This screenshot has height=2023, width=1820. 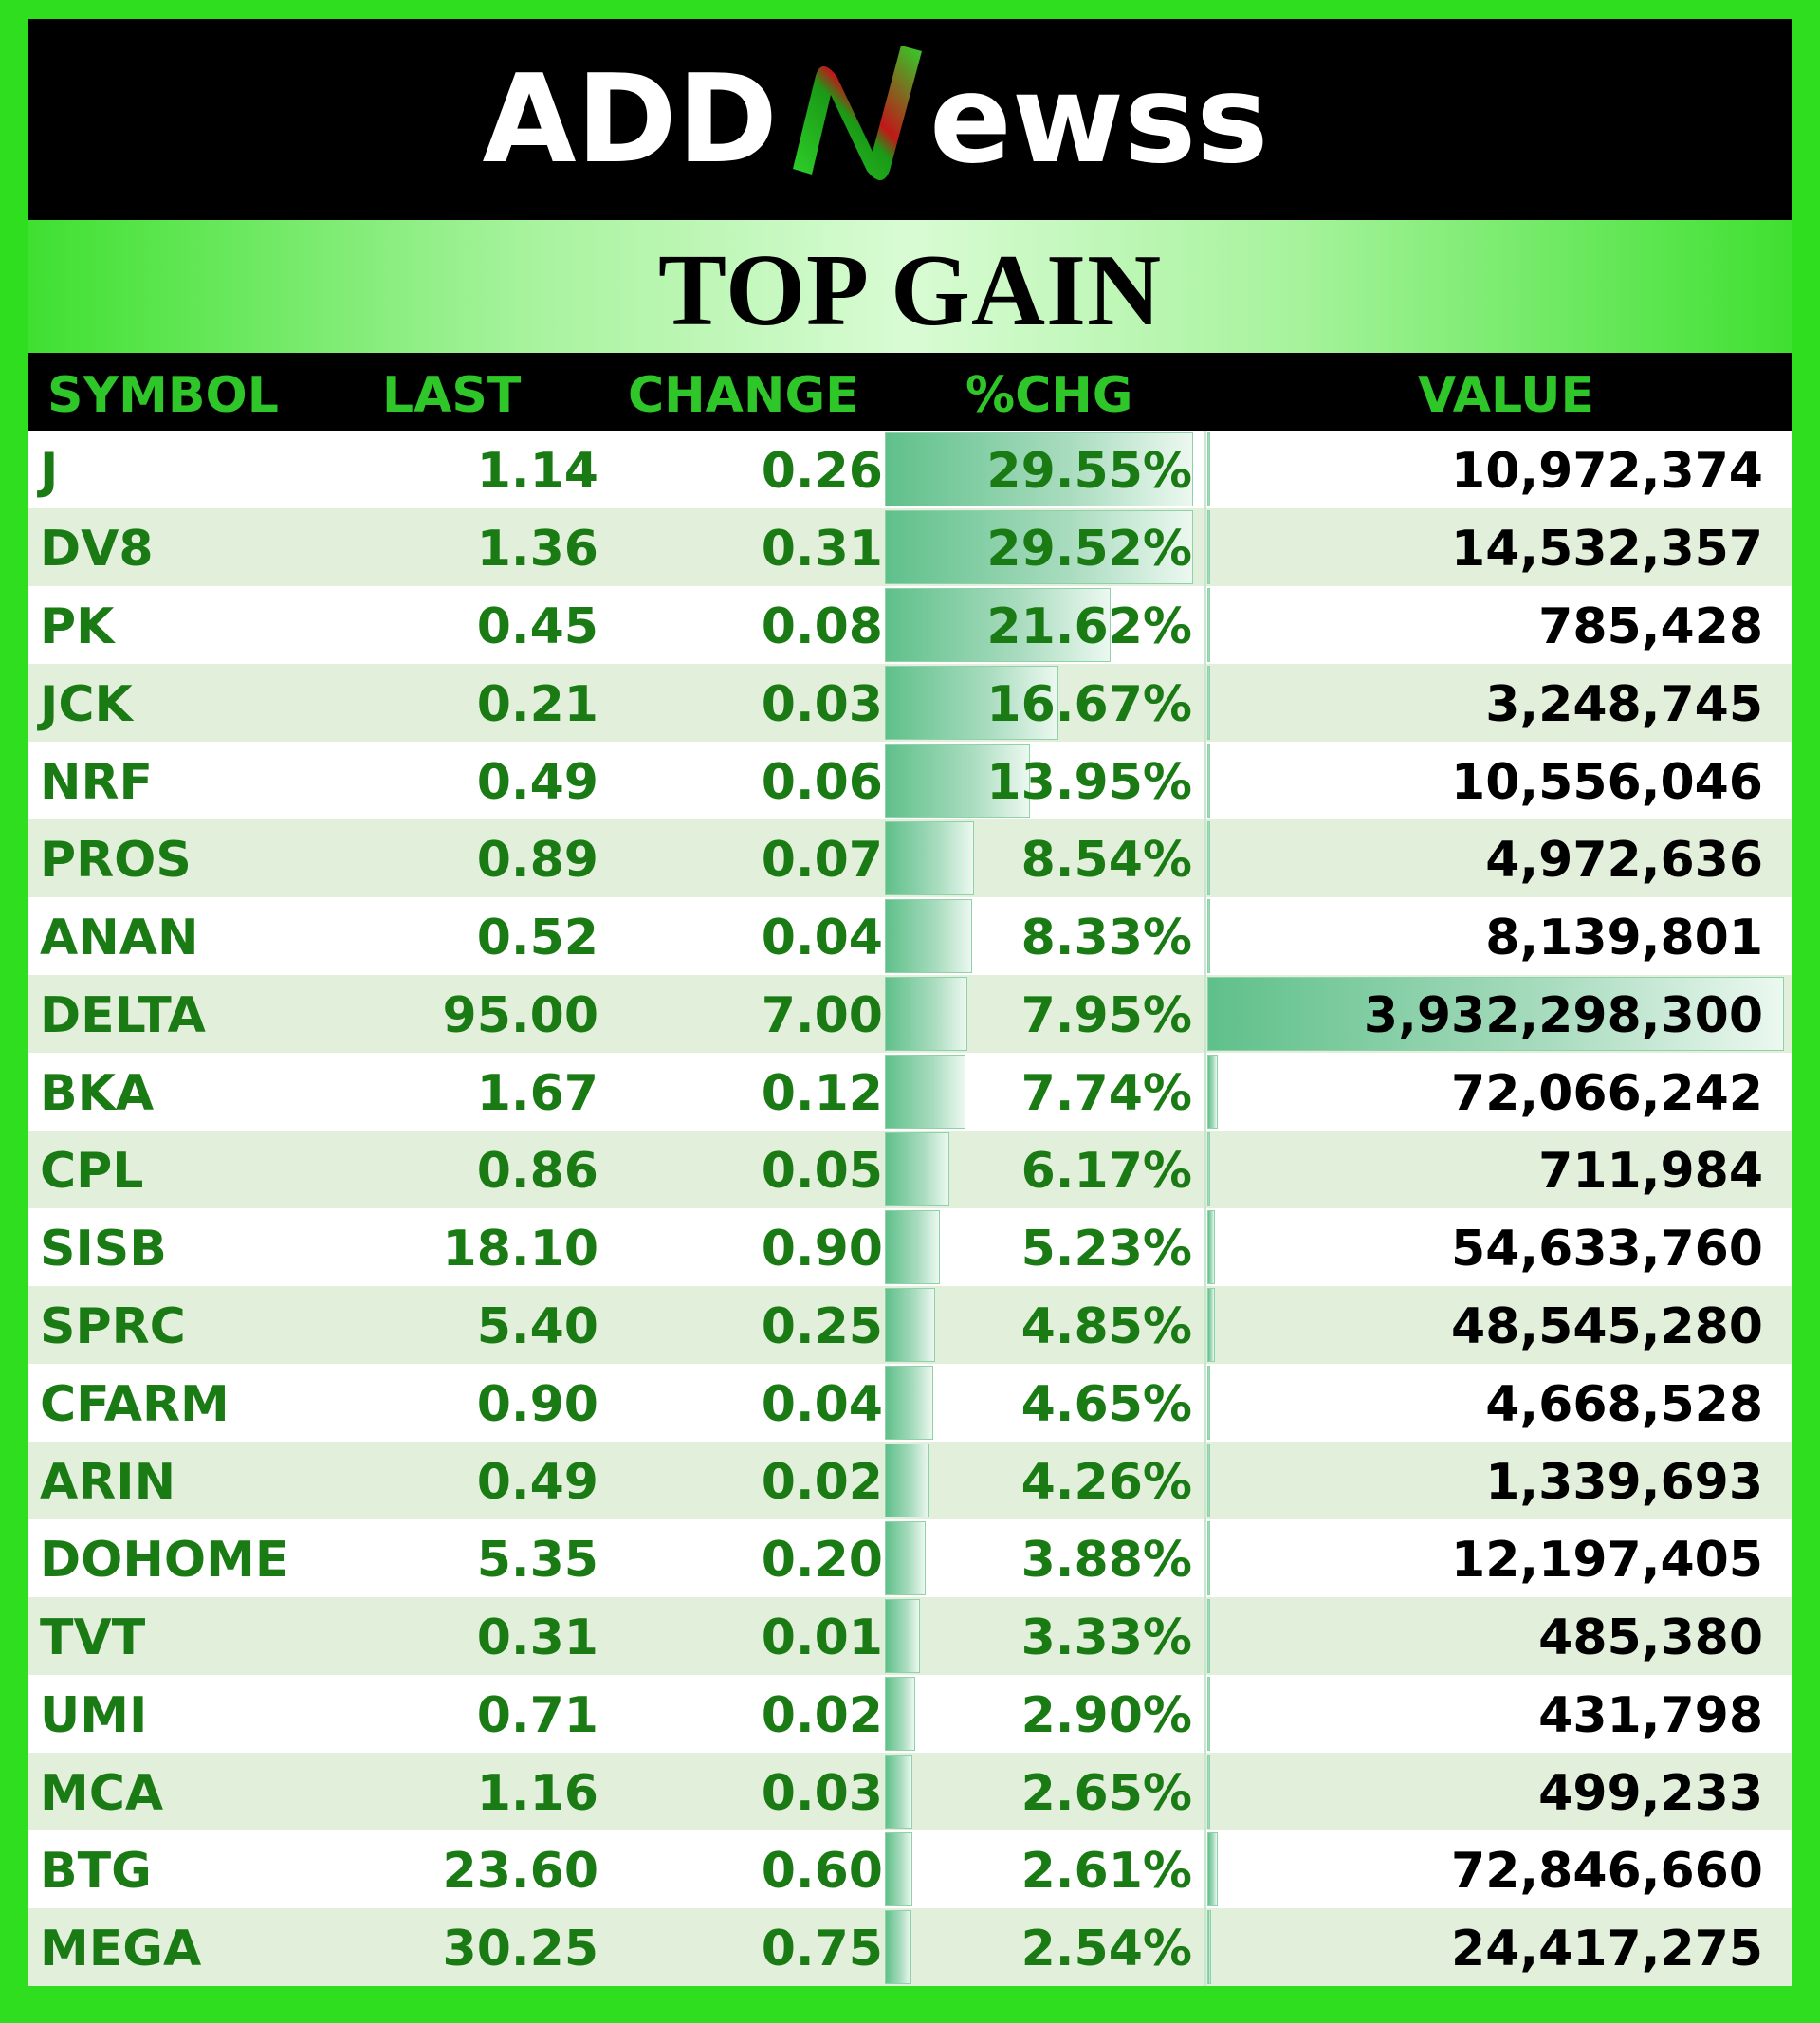 What do you see at coordinates (123, 1015) in the screenshot?
I see `cell-symbol: DELTA` at bounding box center [123, 1015].